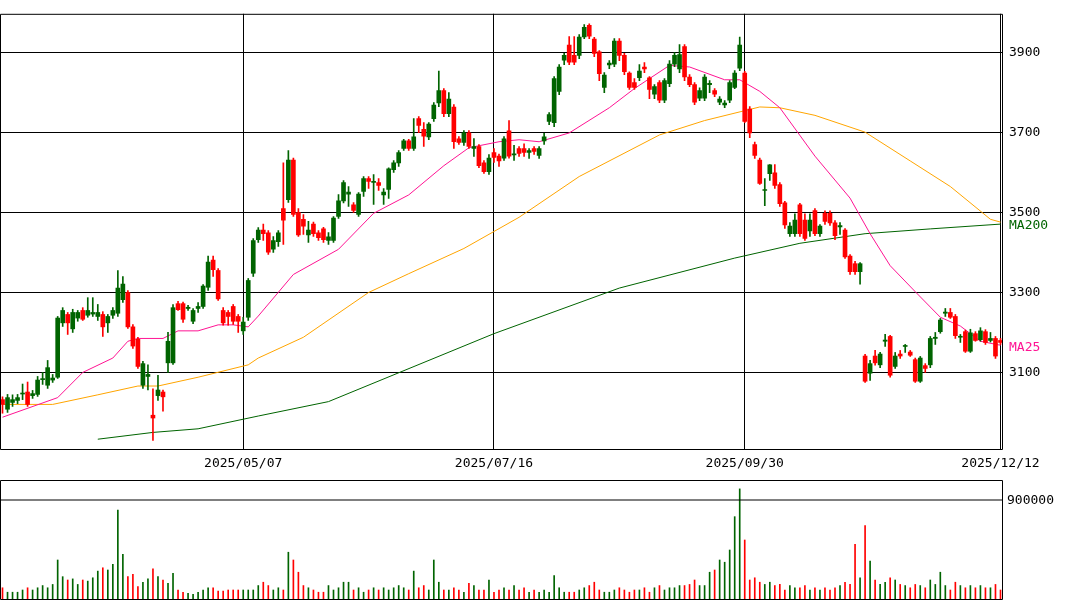  Describe the element at coordinates (243, 463) in the screenshot. I see `x-tick-label: 2025/05/07` at that location.